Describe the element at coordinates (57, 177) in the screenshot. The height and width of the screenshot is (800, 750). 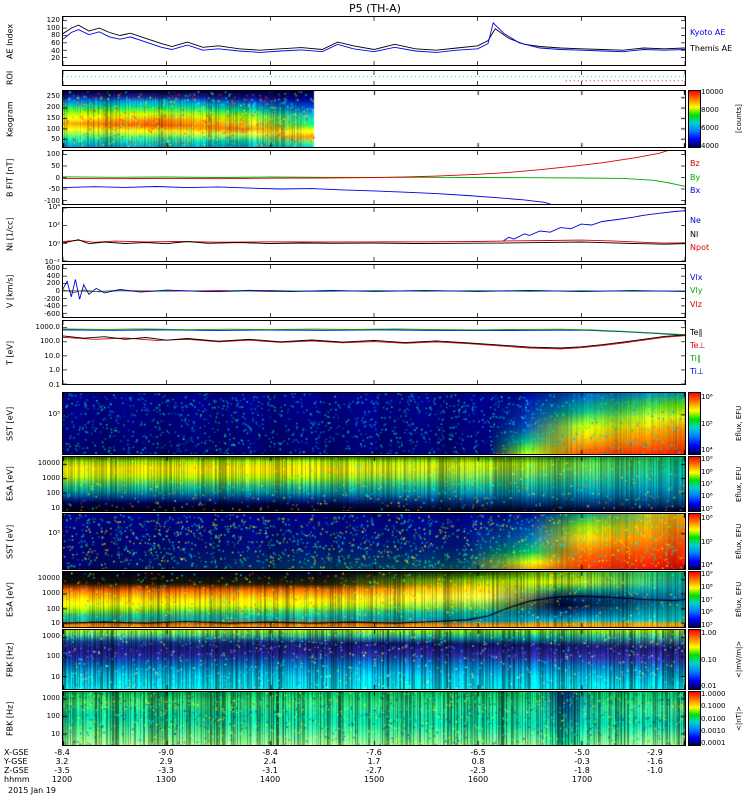
I see `y-tick-label: 0` at that location.